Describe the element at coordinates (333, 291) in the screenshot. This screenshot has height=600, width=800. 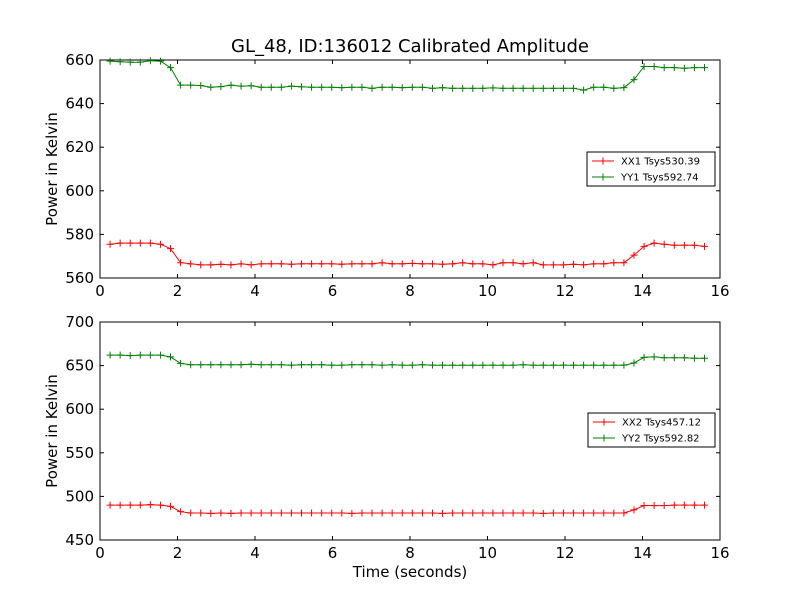
I see `x-tick-label: 6` at that location.